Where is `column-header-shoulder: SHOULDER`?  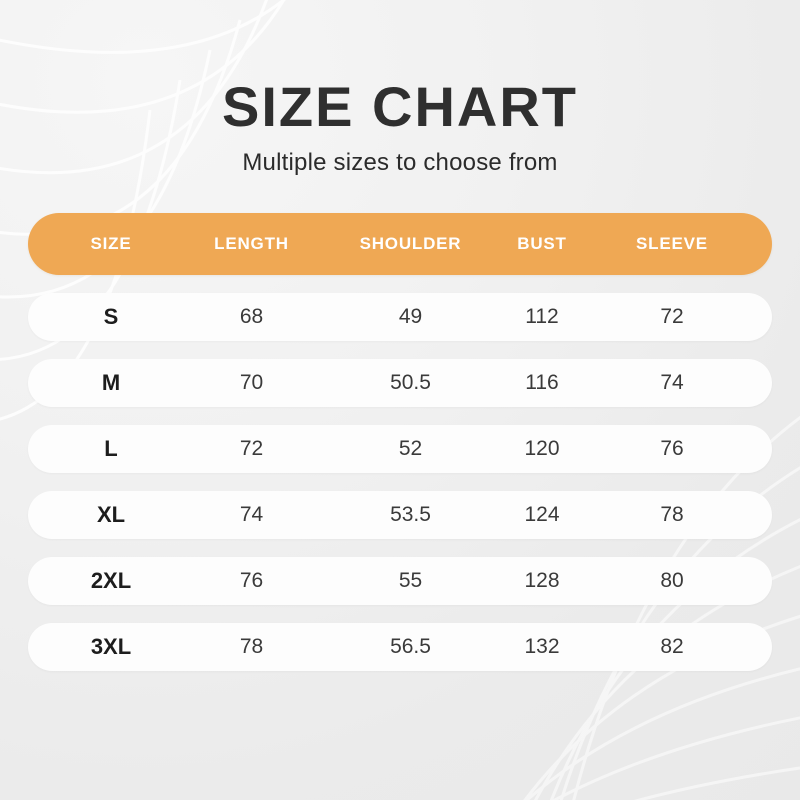
column-header-shoulder: SHOULDER is located at coordinates (410, 243).